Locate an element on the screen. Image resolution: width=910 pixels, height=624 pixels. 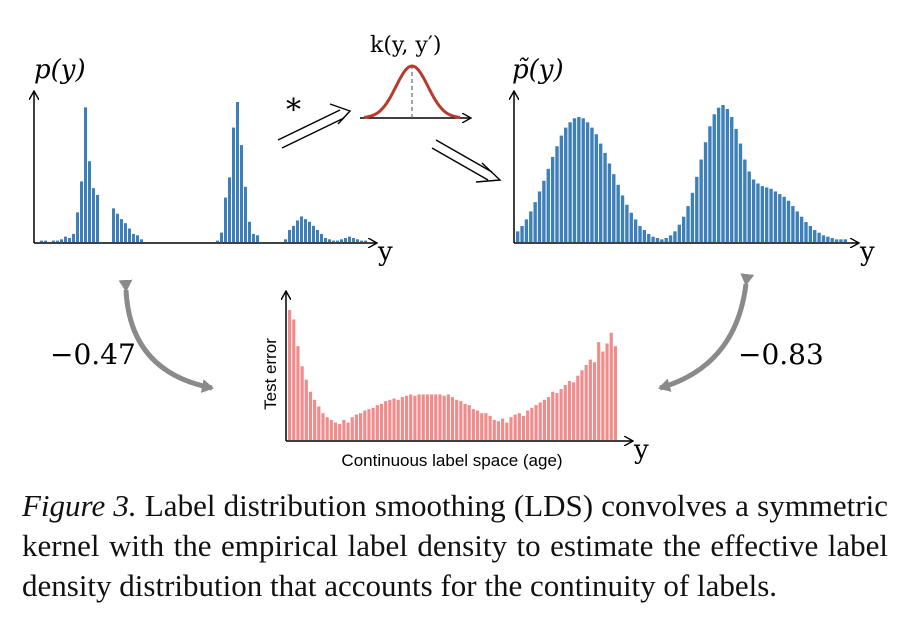
left-axis-label: p(y) is located at coordinates (60, 70).